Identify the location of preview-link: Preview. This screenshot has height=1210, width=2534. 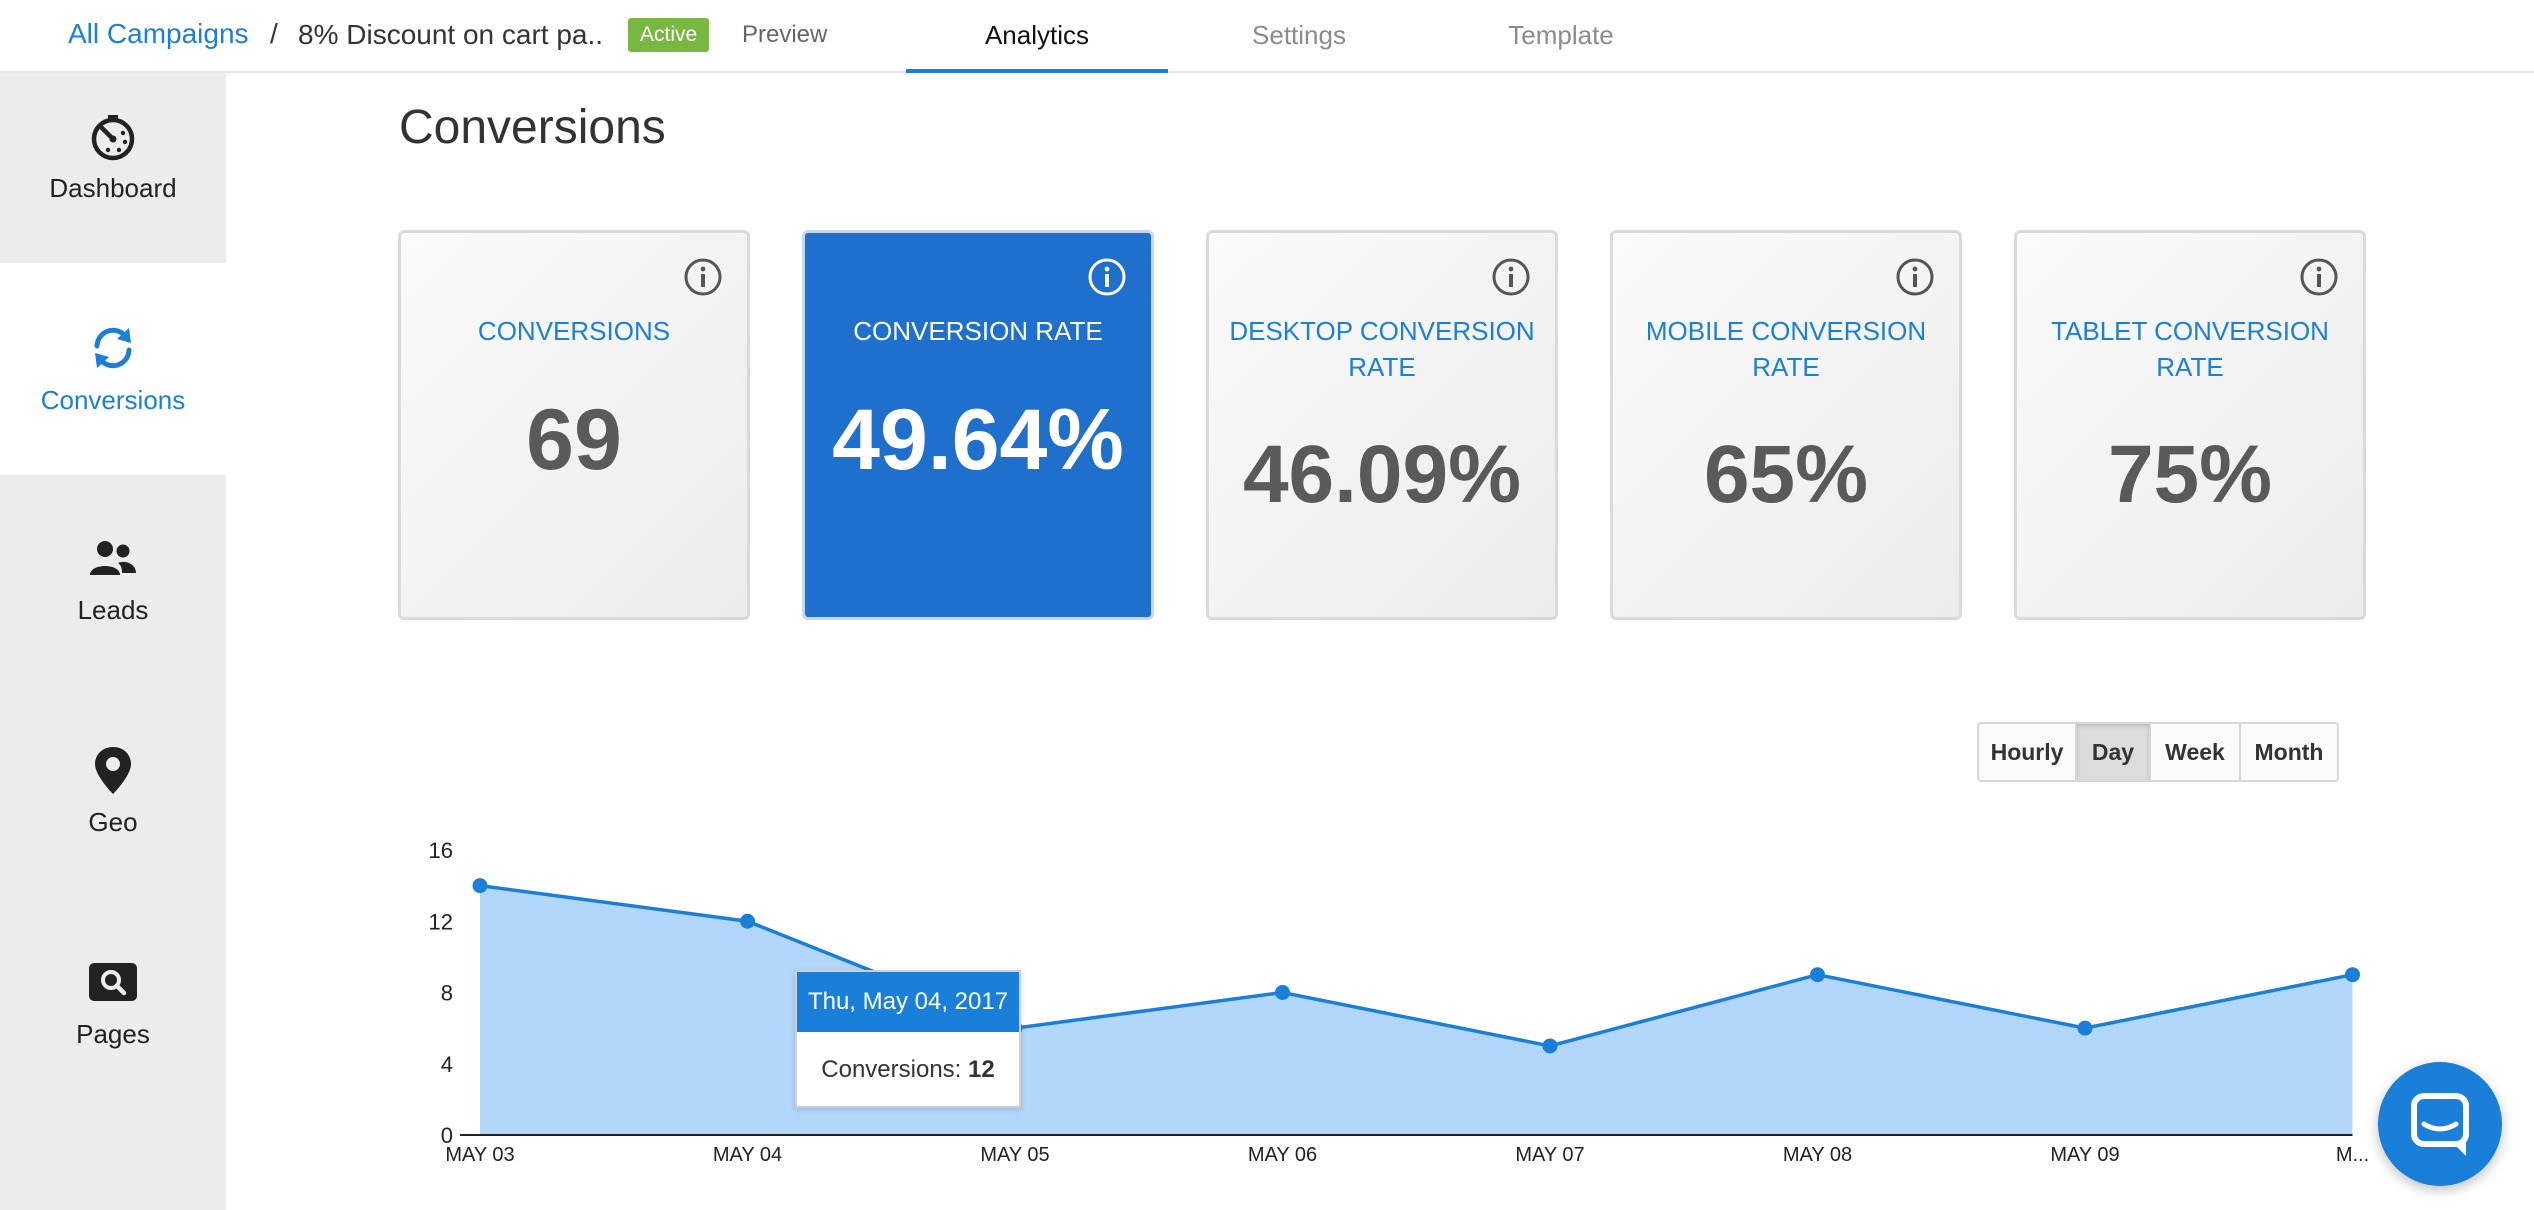
(785, 34).